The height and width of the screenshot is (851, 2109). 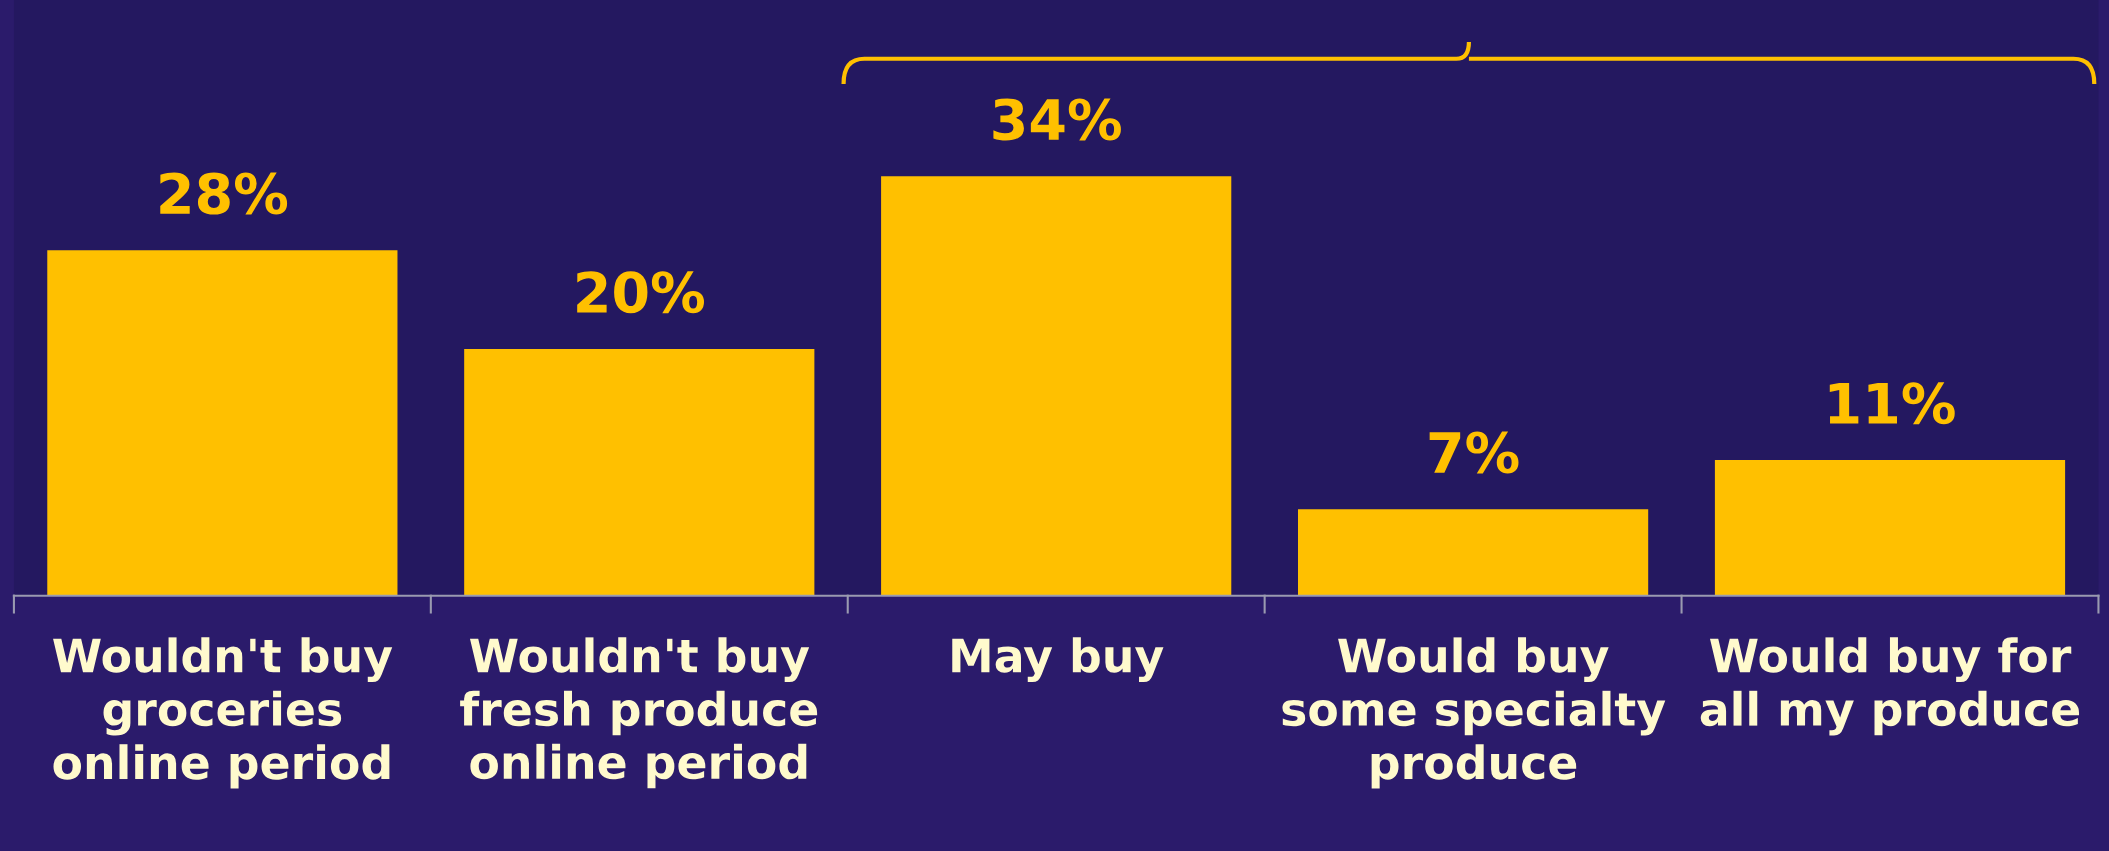 I want to click on x-tick-label: Would buy some specialty produce, so click(x=1474, y=713).